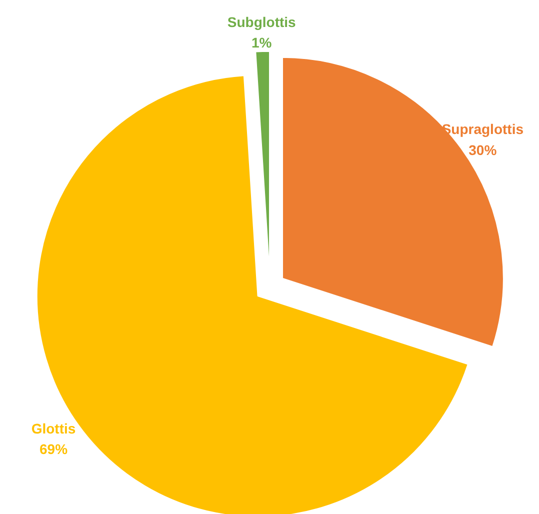 This screenshot has height=514, width=539. Describe the element at coordinates (261, 22) in the screenshot. I see `slice-label: Subglottis` at that location.